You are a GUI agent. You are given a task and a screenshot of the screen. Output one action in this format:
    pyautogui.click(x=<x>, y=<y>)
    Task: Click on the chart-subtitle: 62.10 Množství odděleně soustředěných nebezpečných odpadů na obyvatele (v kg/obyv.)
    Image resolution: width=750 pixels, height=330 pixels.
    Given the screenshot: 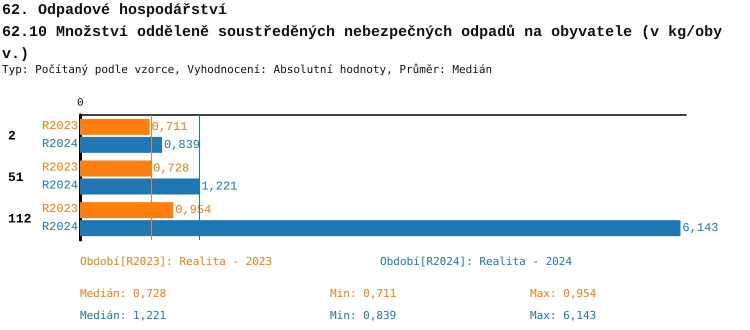 What is the action you would take?
    pyautogui.click(x=363, y=43)
    